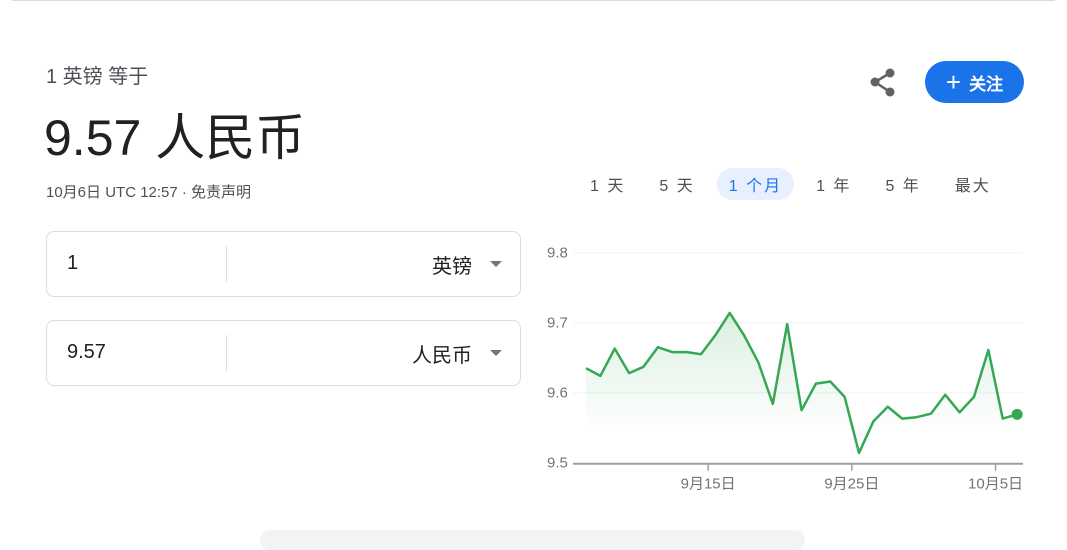 The width and height of the screenshot is (1067, 550). What do you see at coordinates (557, 463) in the screenshot?
I see `y-tick-label: 9.5` at bounding box center [557, 463].